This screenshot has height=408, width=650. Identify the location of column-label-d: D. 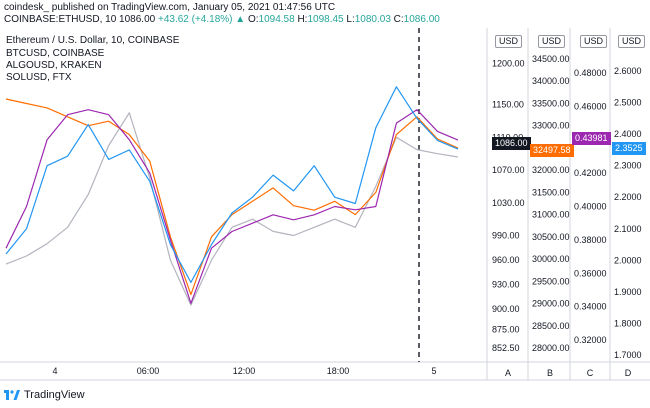
(628, 373).